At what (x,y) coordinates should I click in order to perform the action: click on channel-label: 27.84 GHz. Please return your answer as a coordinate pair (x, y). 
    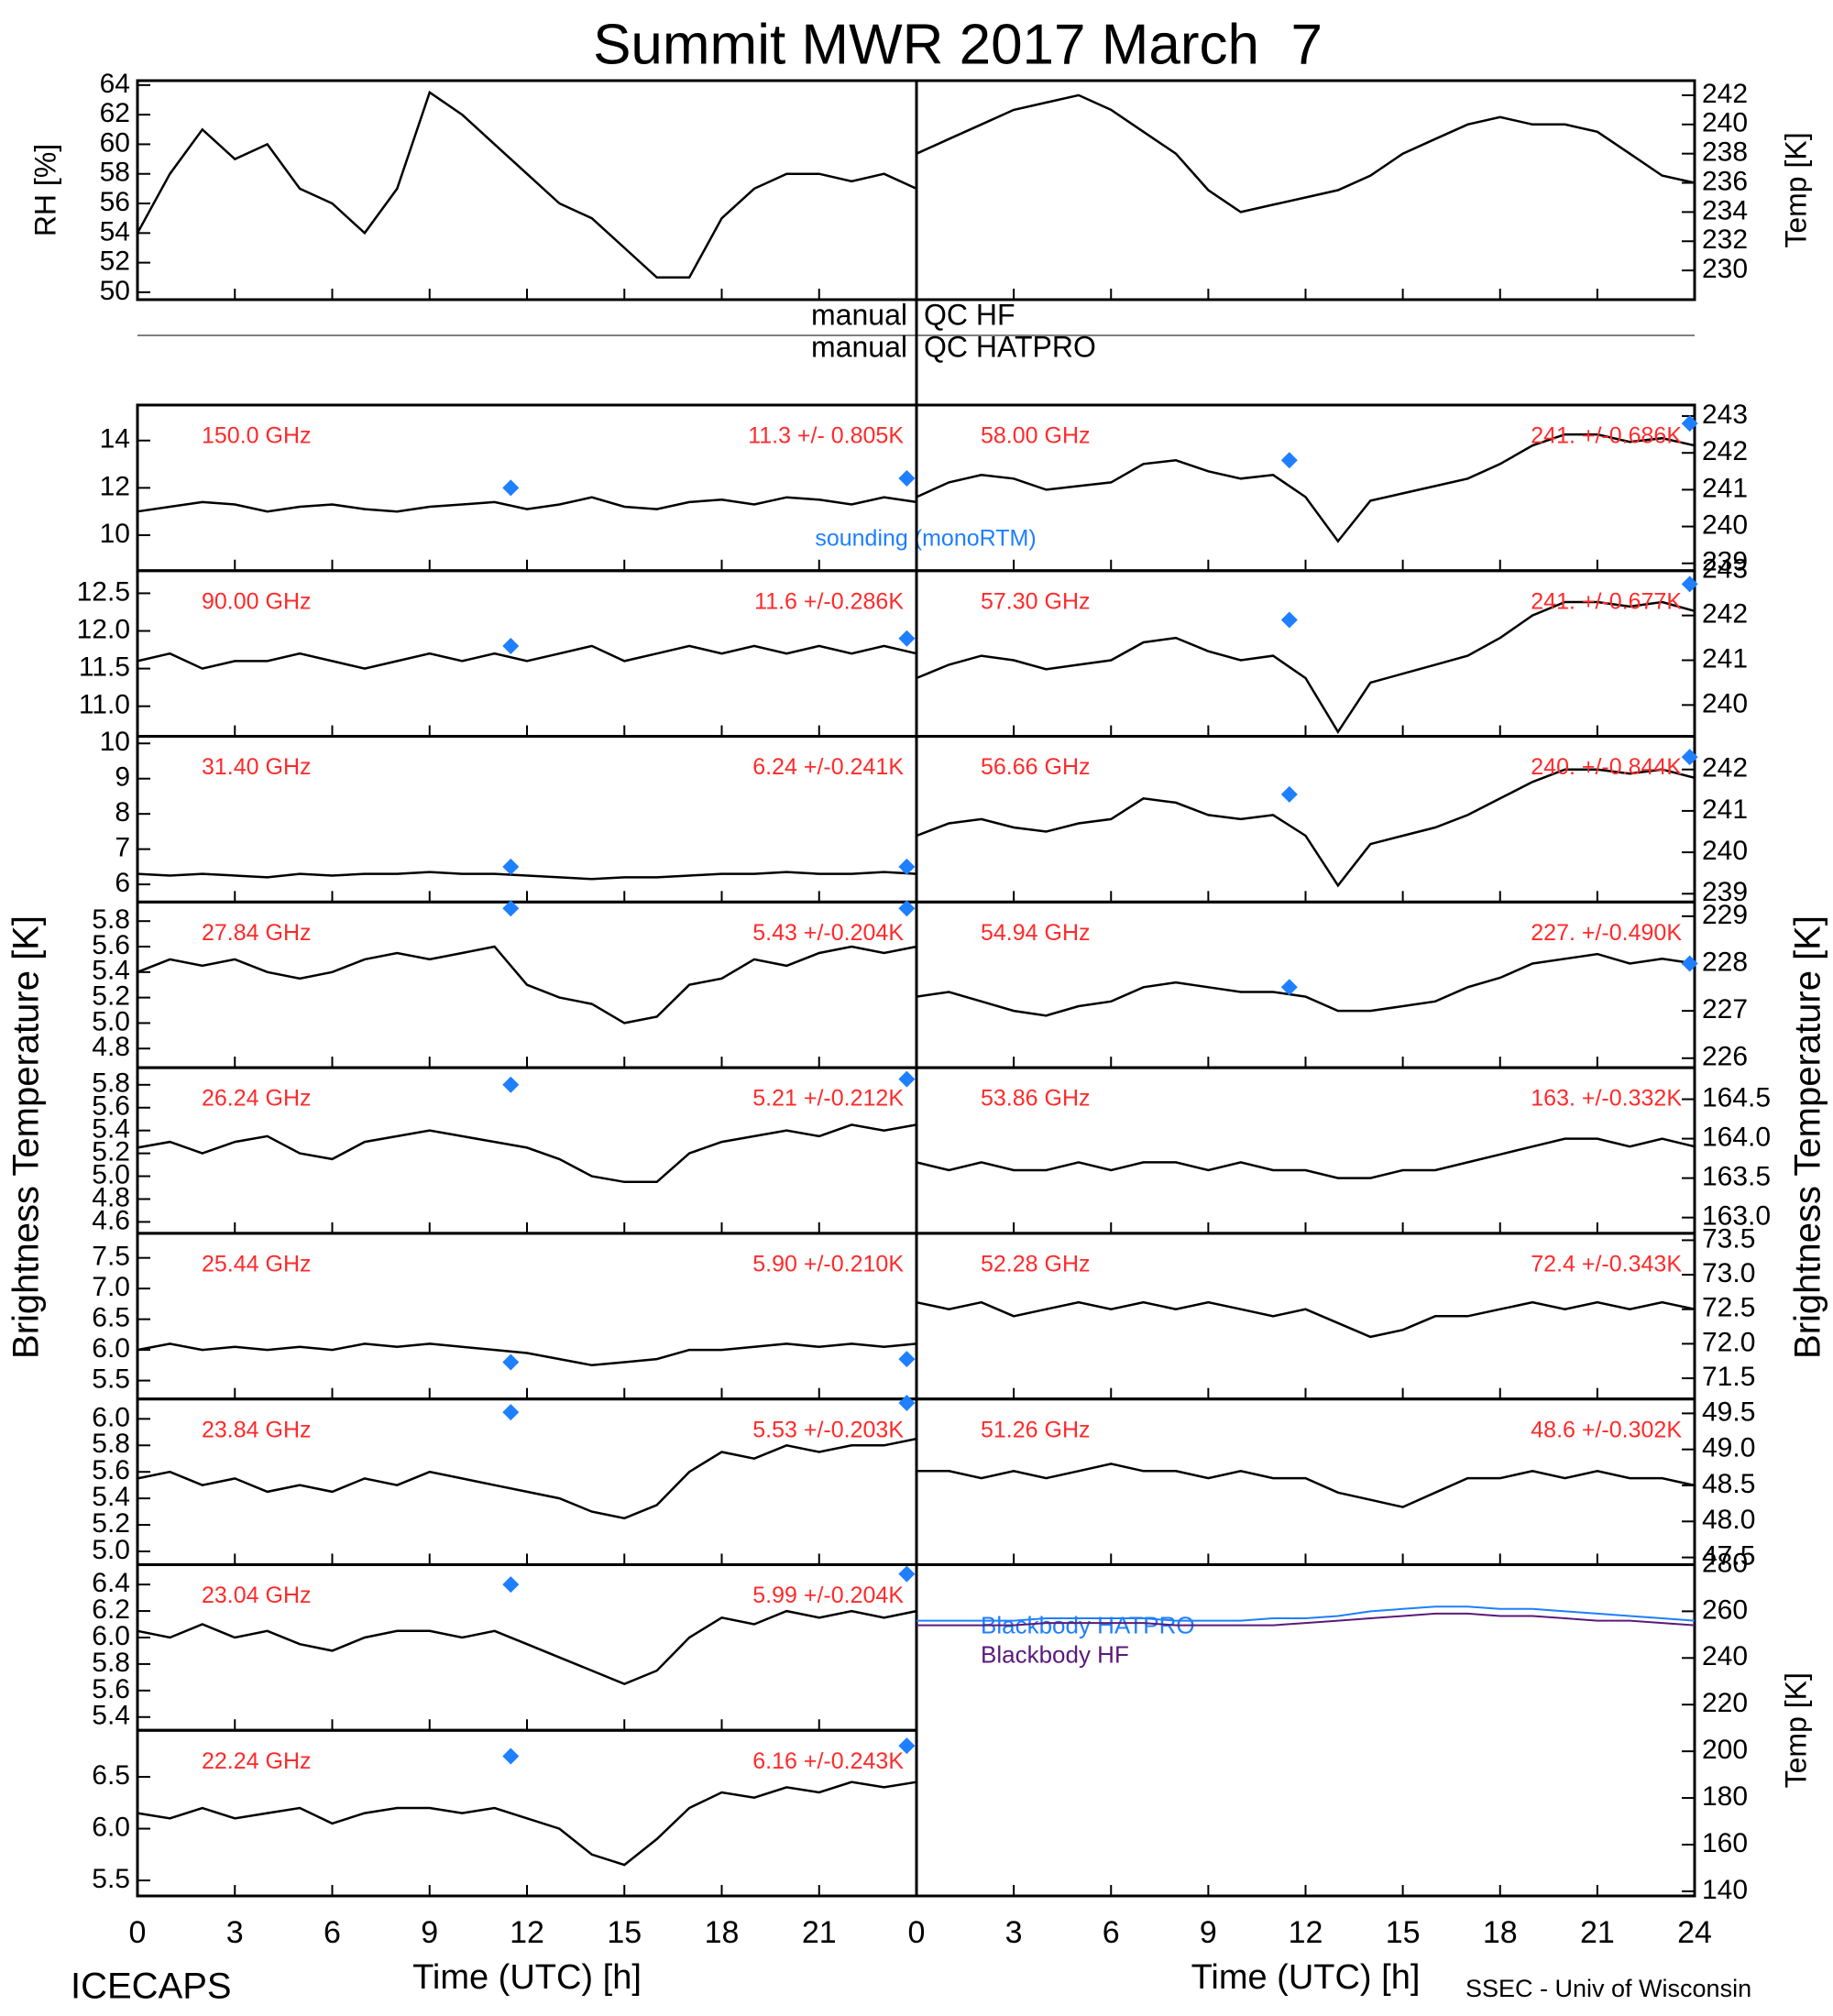
    Looking at the image, I should click on (257, 933).